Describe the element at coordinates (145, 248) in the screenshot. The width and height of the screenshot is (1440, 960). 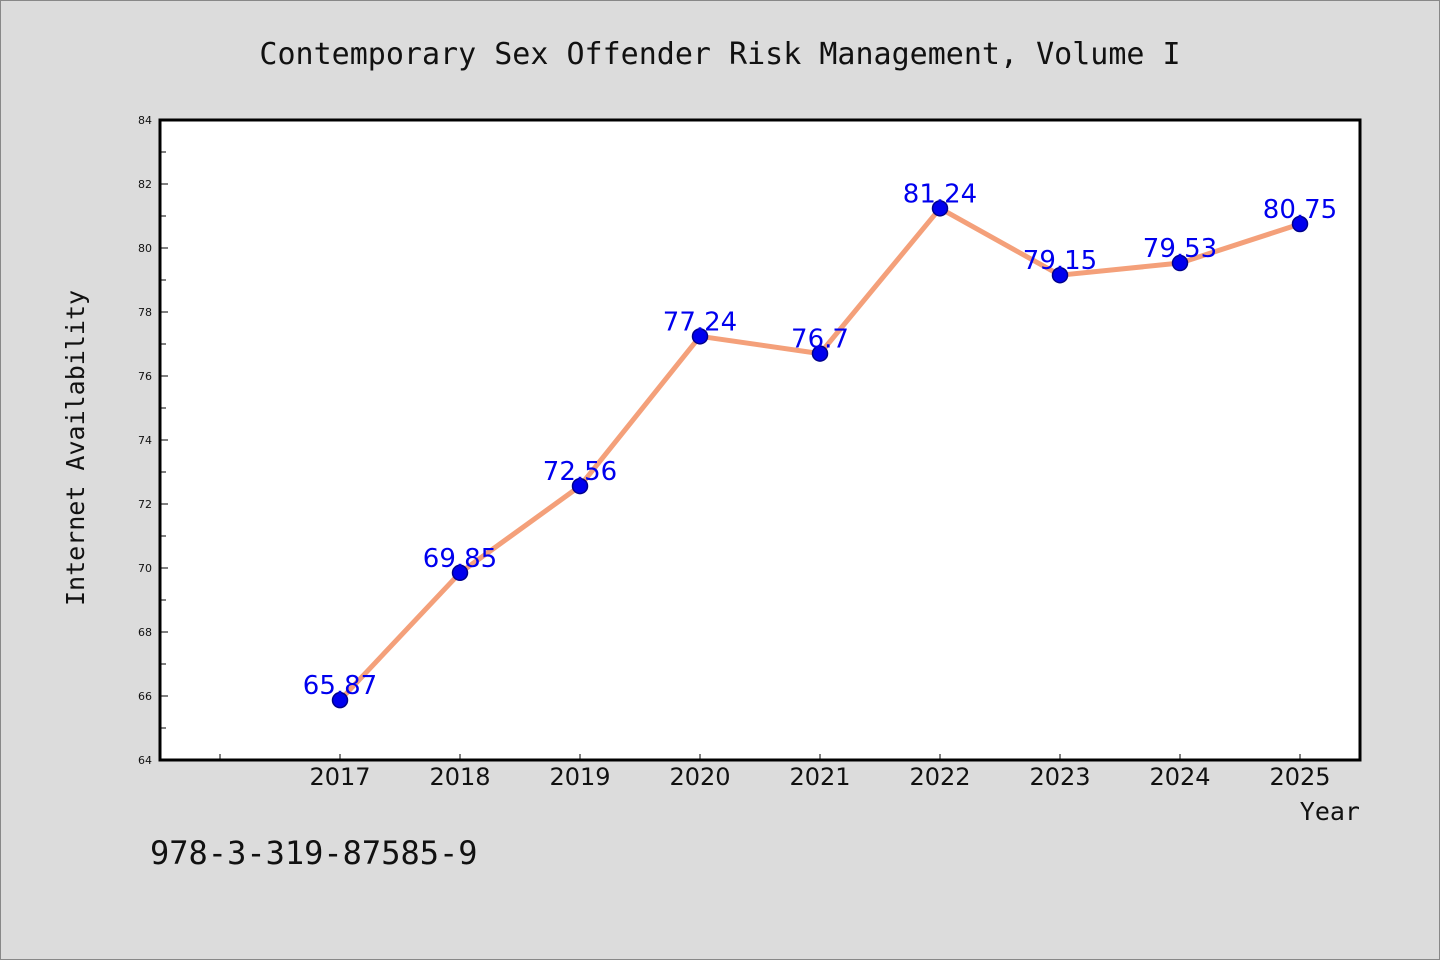
I see `y-tick-label: 80` at that location.